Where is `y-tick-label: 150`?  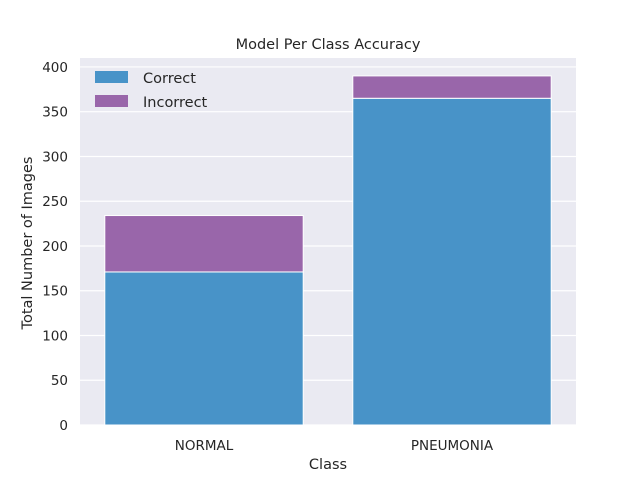 y-tick-label: 150 is located at coordinates (55, 292).